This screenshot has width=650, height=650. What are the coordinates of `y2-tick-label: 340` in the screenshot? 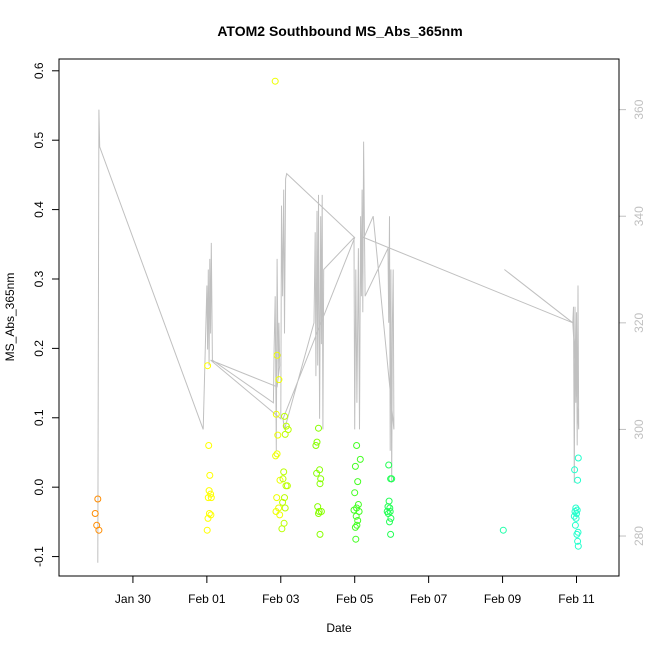 It's located at (639, 216).